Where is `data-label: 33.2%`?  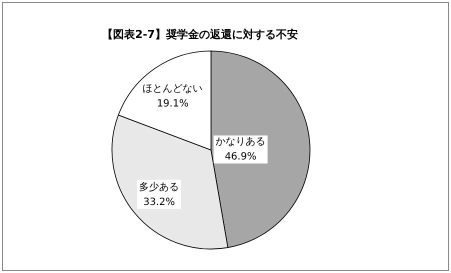 data-label: 33.2% is located at coordinates (159, 202).